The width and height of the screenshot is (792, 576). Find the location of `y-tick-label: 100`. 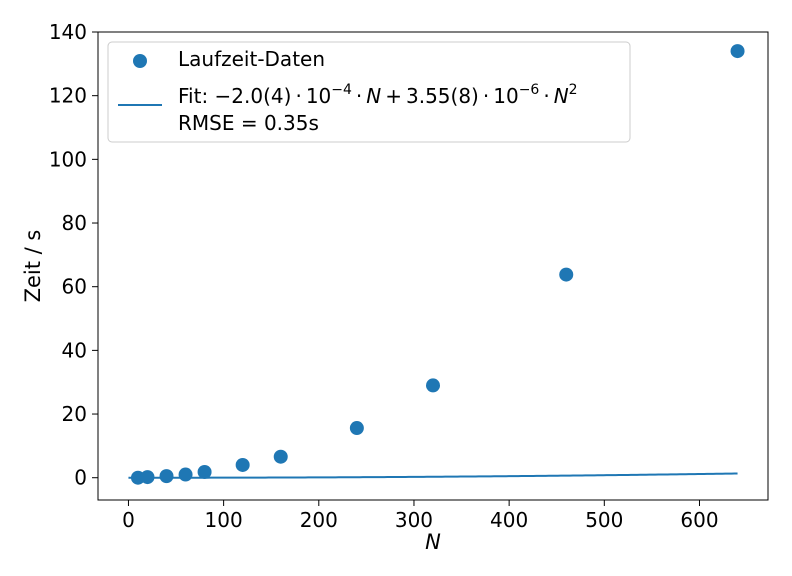

y-tick-label: 100 is located at coordinates (68, 159).